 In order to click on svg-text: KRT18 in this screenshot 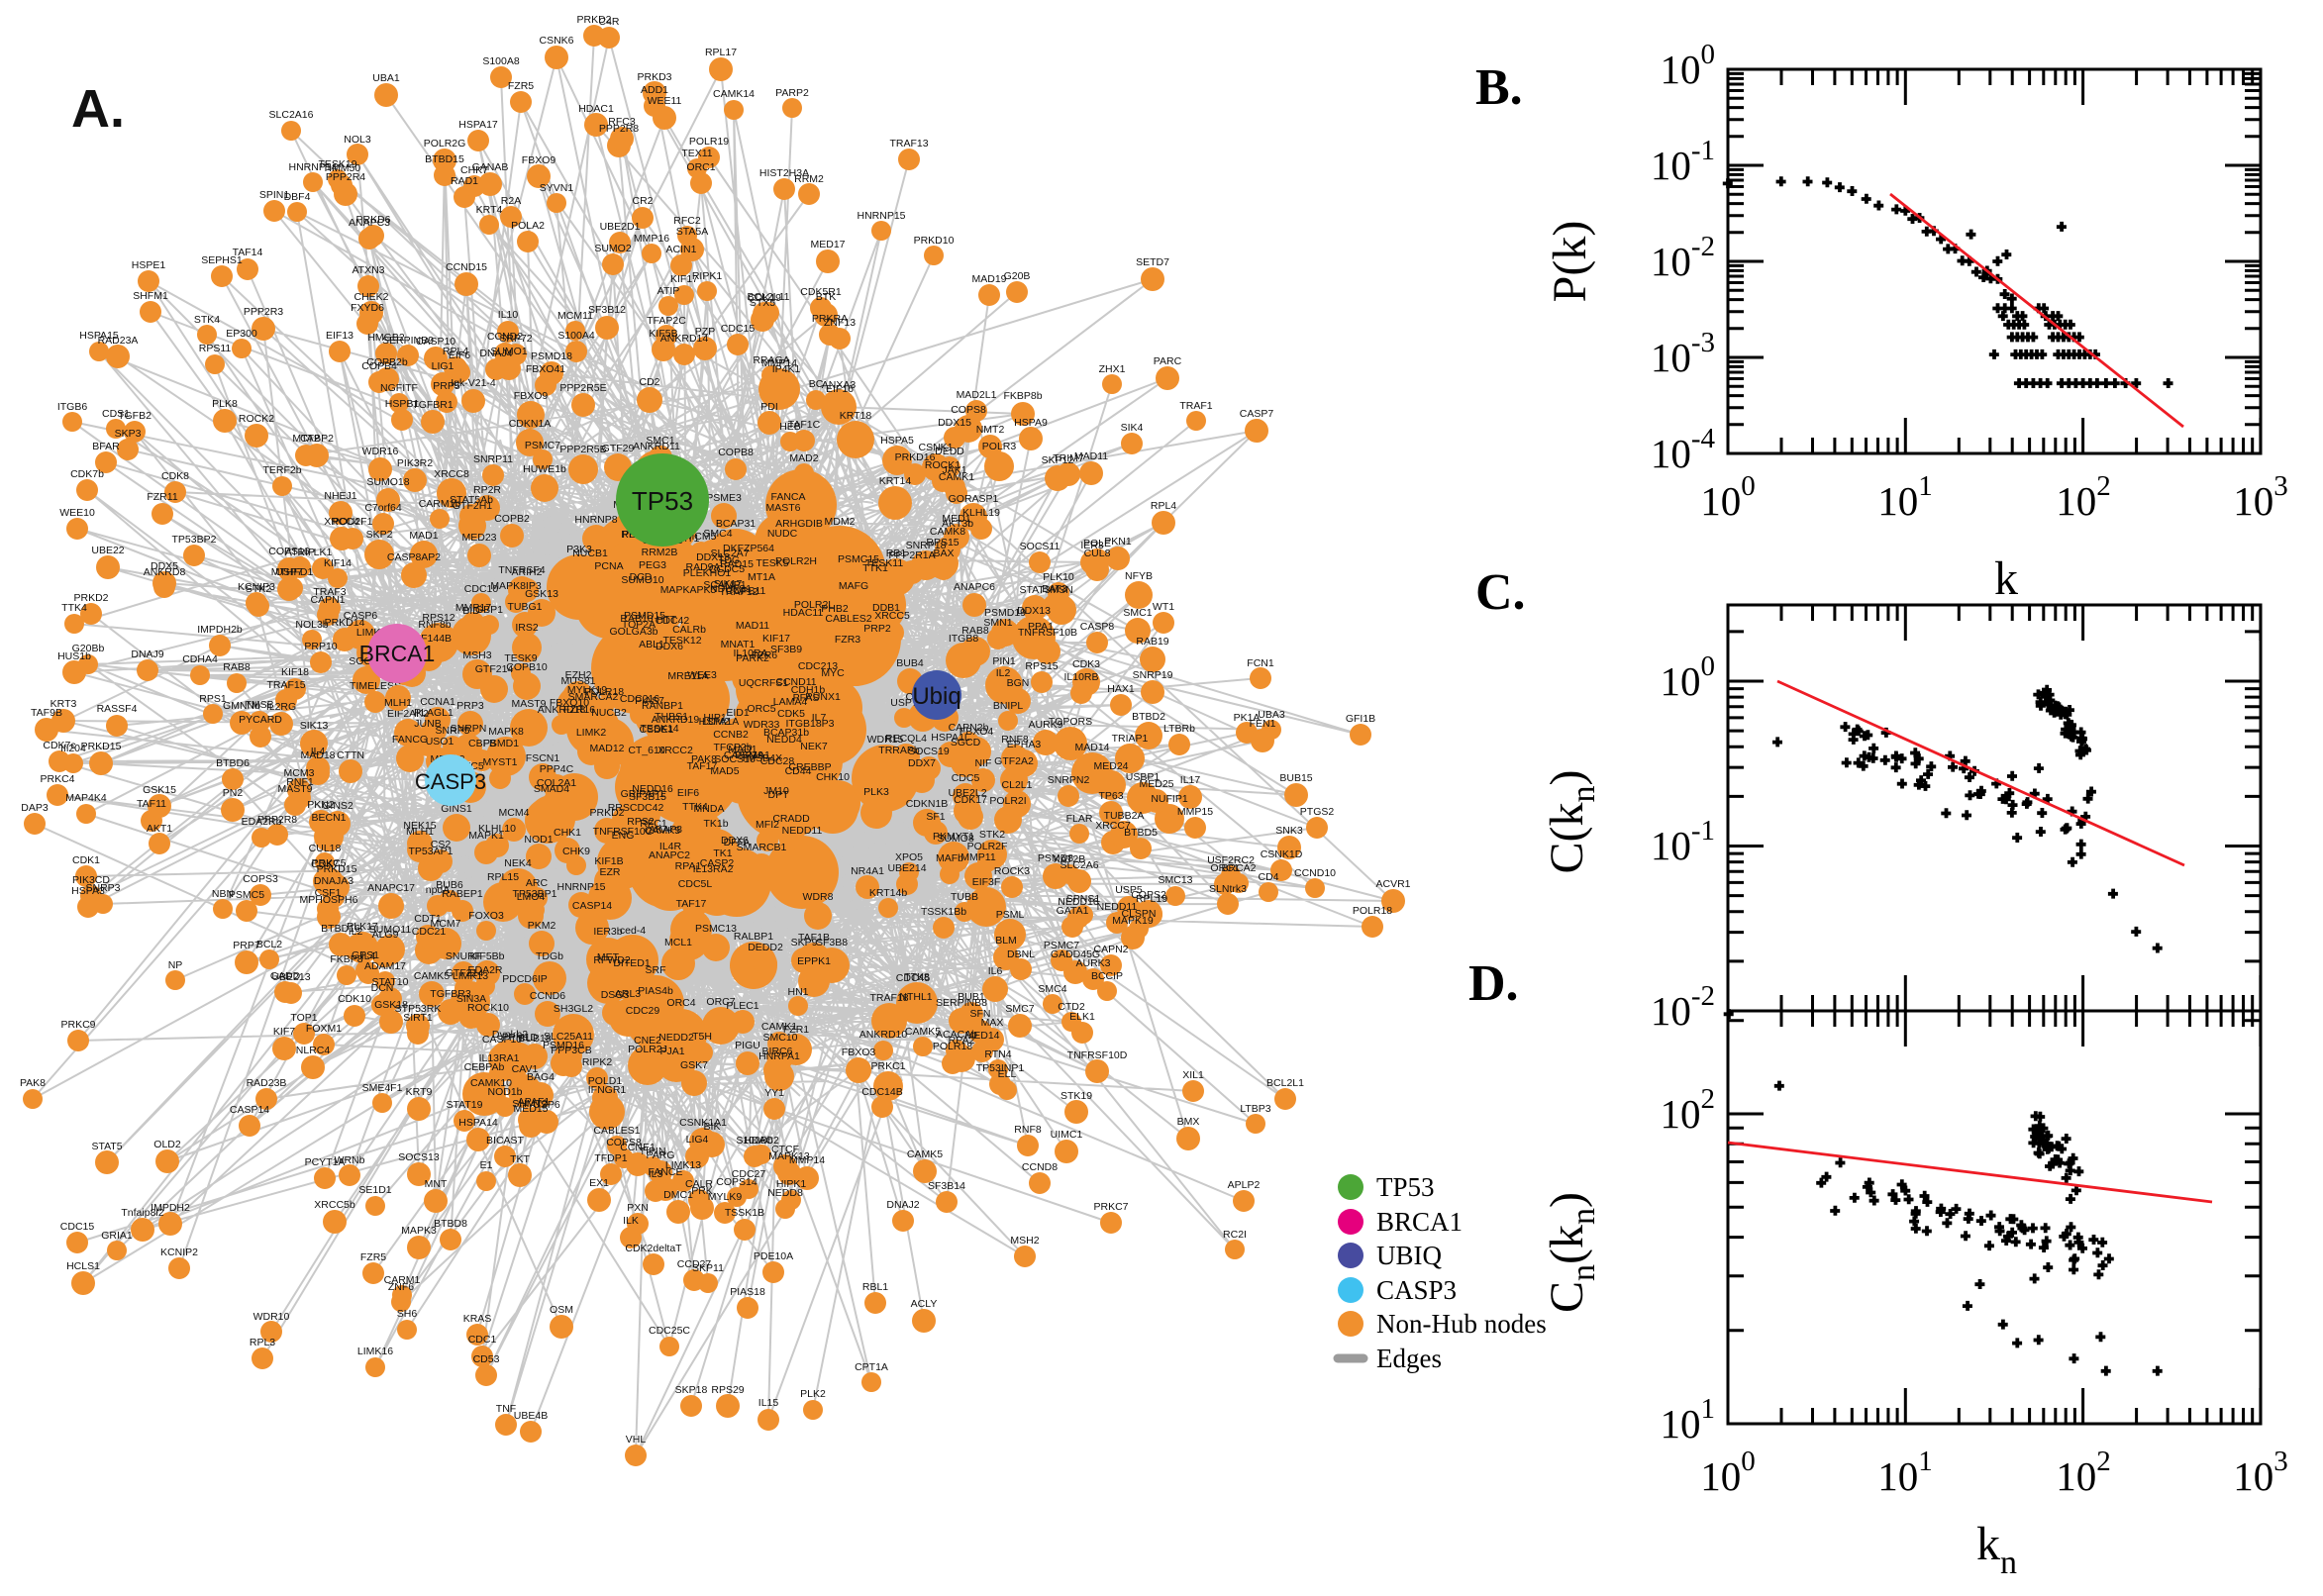, I will do `click(856, 416)`.